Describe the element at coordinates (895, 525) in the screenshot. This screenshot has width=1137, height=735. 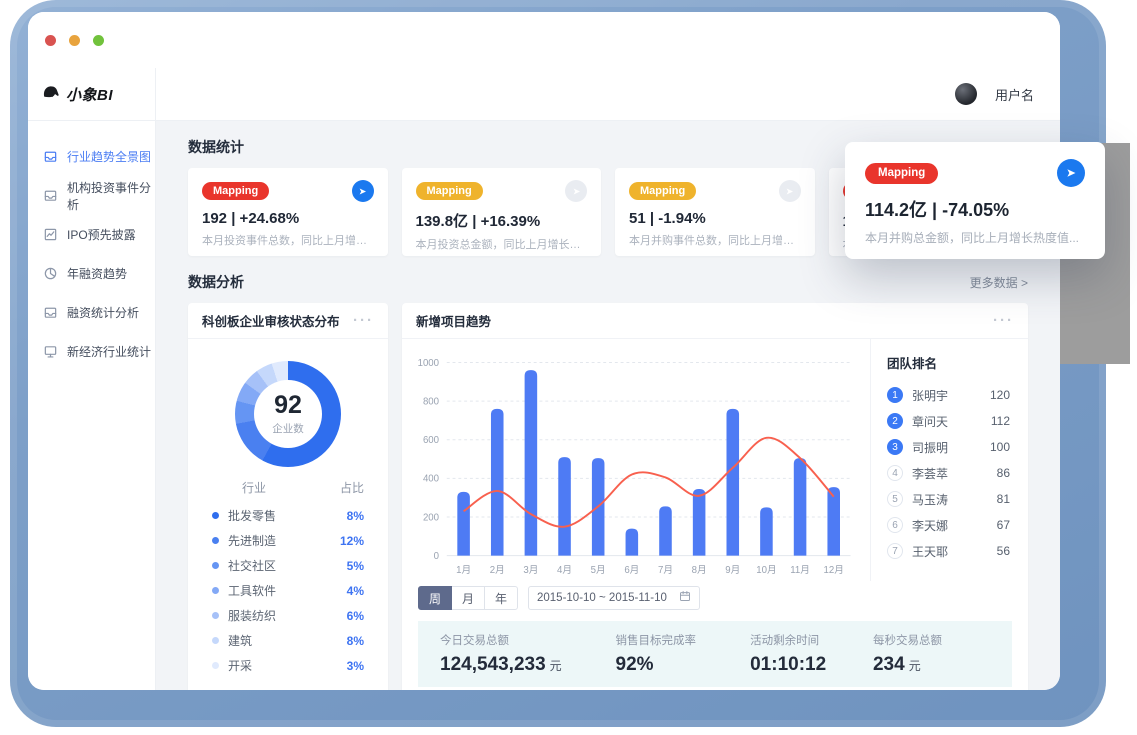
I see `rank-number-badge: 6` at that location.